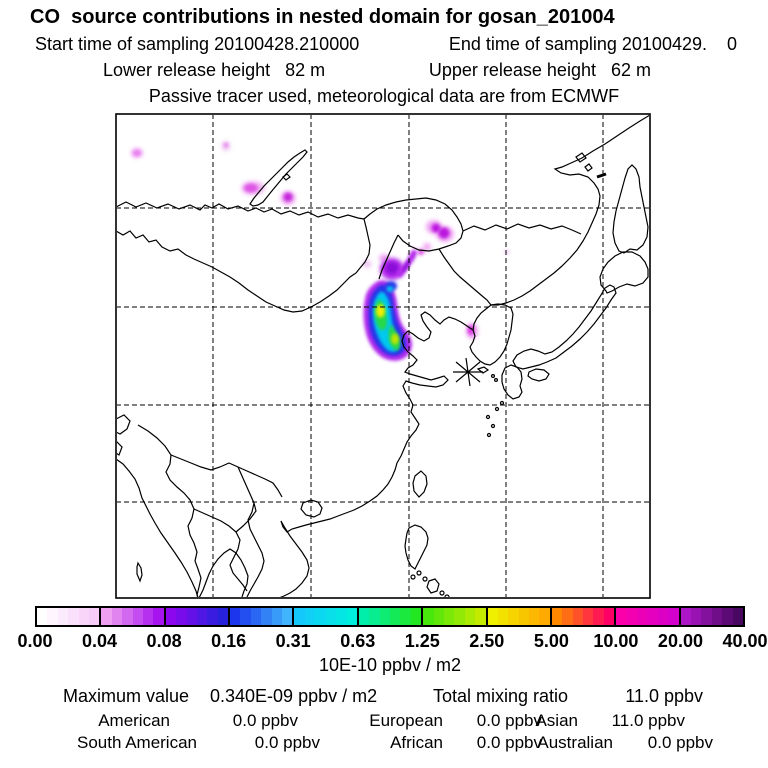 Image resolution: width=768 pixels, height=768 pixels. Describe the element at coordinates (522, 229) in the screenshot. I see `border-amur-east` at that location.